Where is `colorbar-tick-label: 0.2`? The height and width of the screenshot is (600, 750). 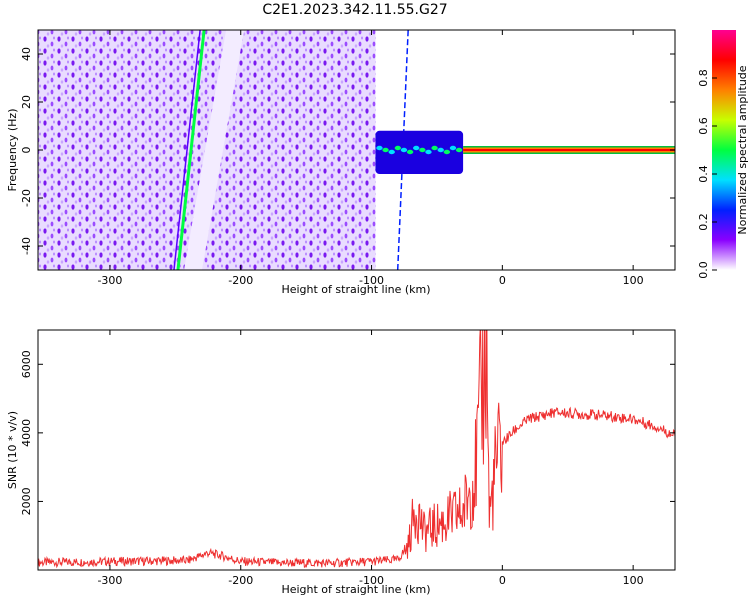 colorbar-tick-label: 0.2 is located at coordinates (703, 222).